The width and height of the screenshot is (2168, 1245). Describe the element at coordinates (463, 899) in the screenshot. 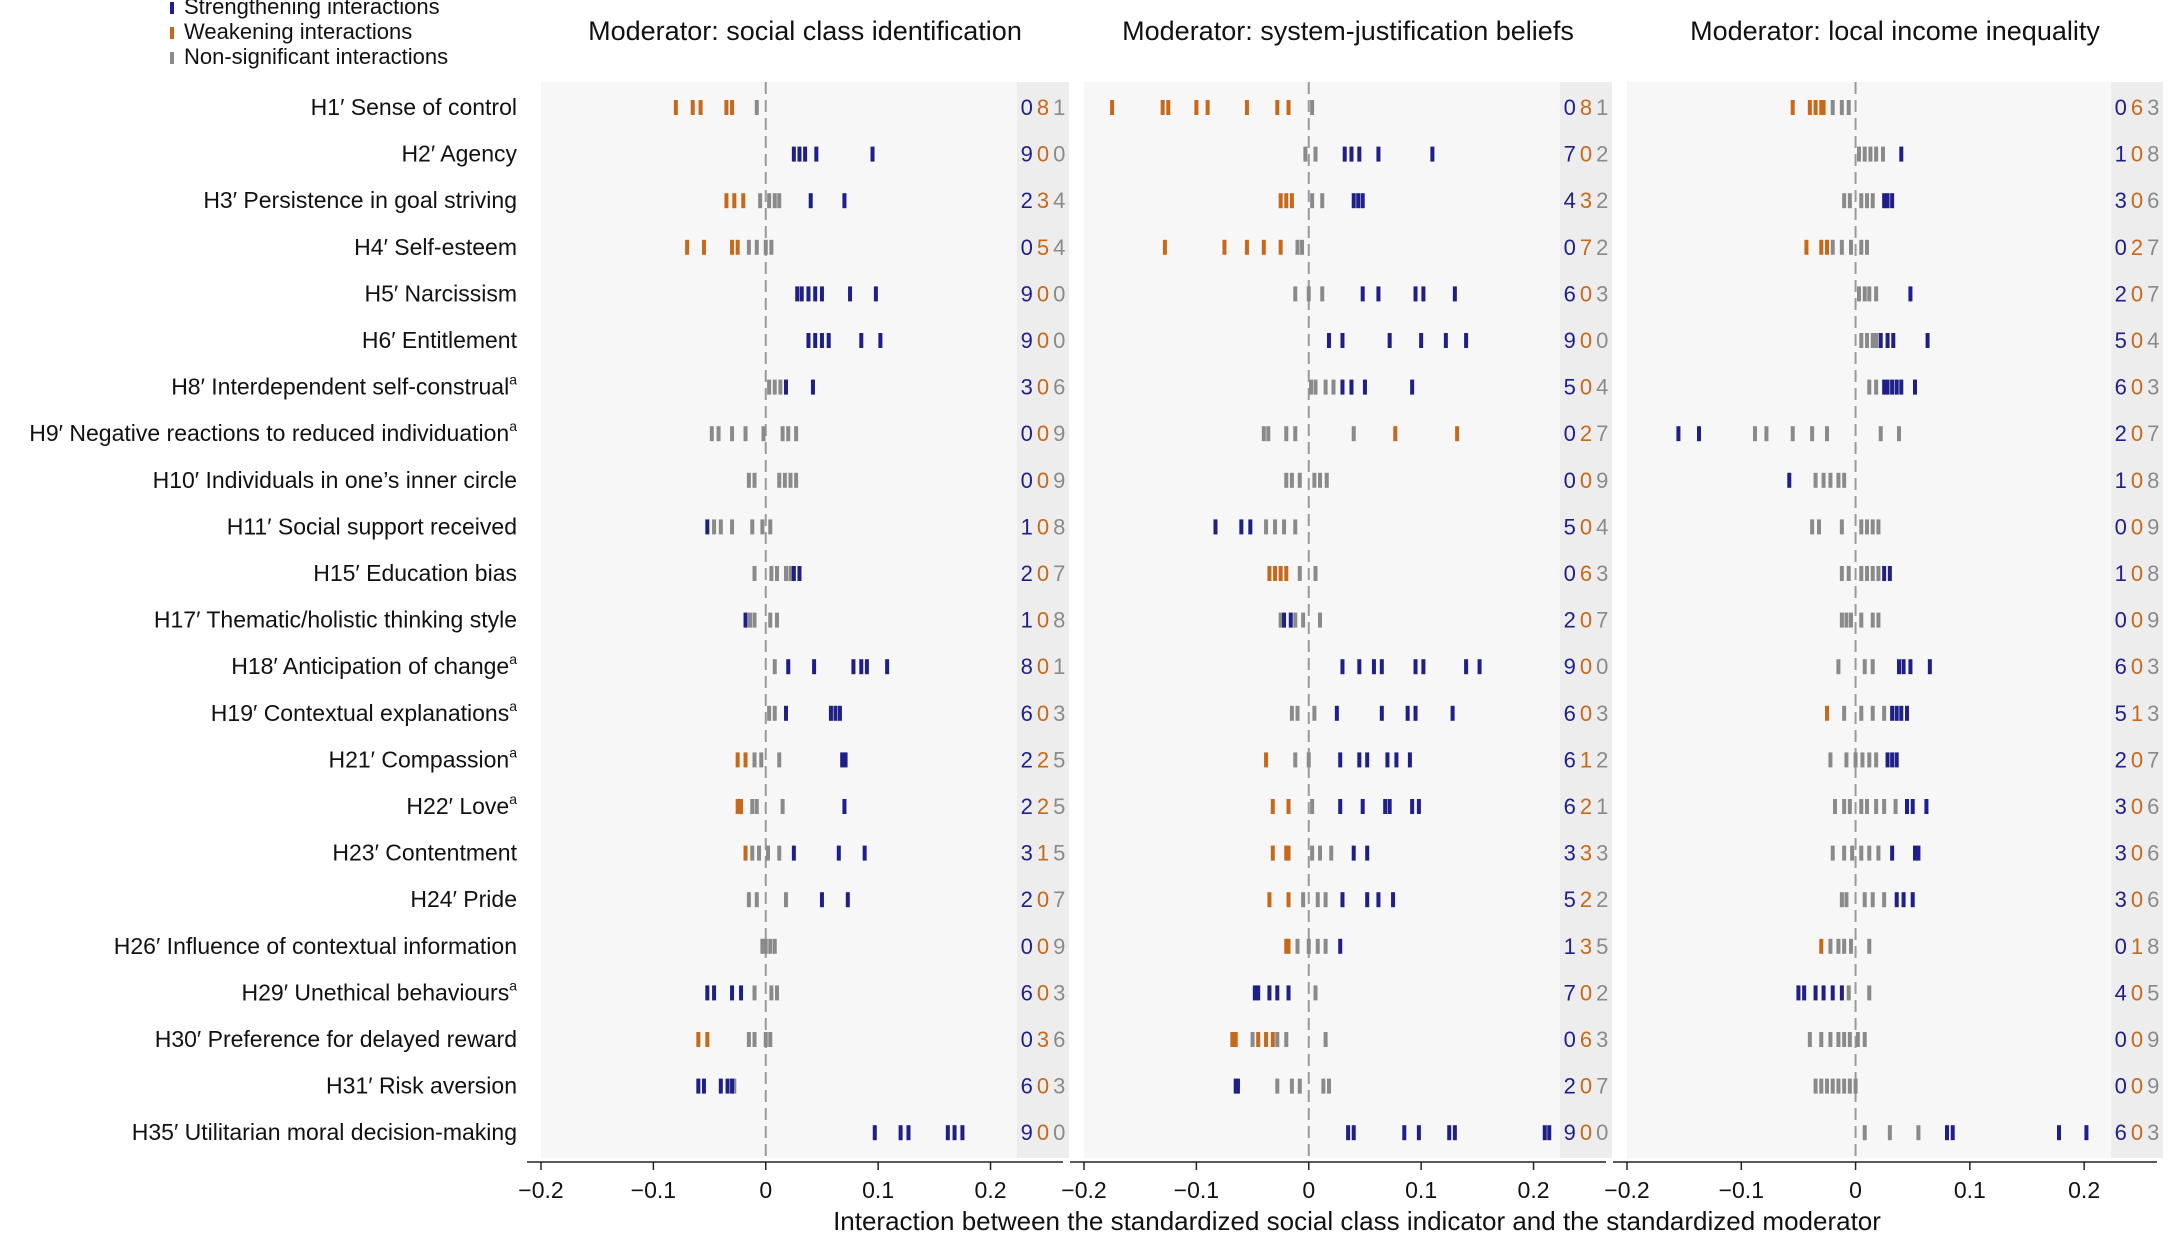

I see `row-label: H24′ Pride` at that location.